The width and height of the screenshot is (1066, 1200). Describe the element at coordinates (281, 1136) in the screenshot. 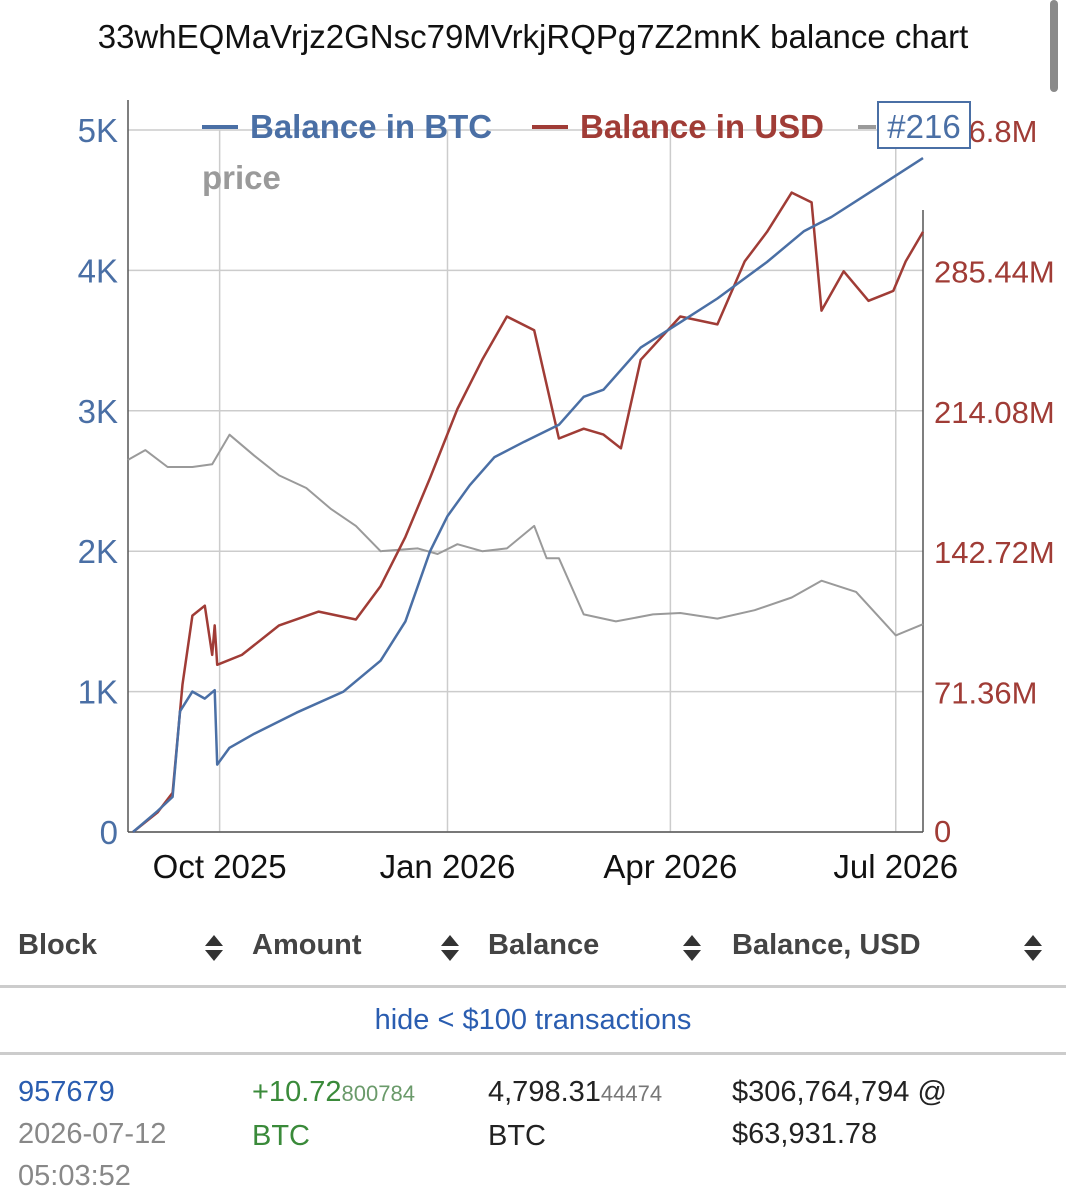

I see `amount-unit: BTC` at that location.